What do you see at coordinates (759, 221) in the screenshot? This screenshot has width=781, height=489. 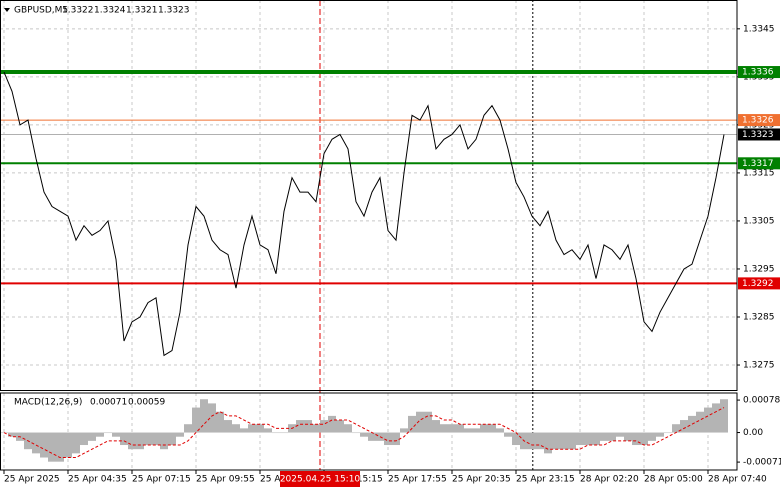 I see `y-tick-label: 1.3305` at bounding box center [759, 221].